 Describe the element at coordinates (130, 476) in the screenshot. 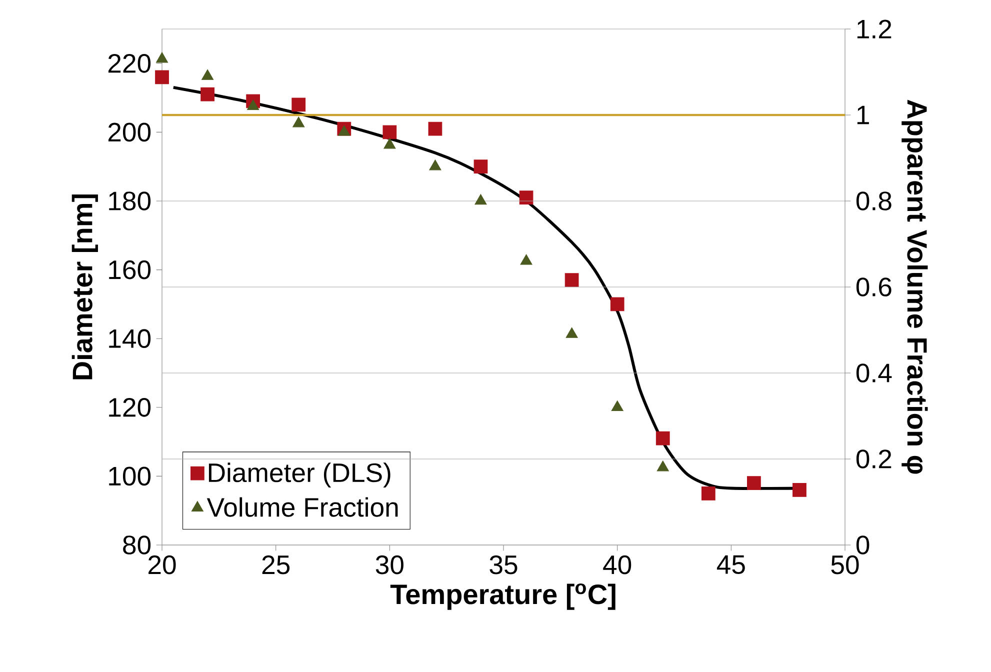

I see `y-tick-label: 100` at that location.